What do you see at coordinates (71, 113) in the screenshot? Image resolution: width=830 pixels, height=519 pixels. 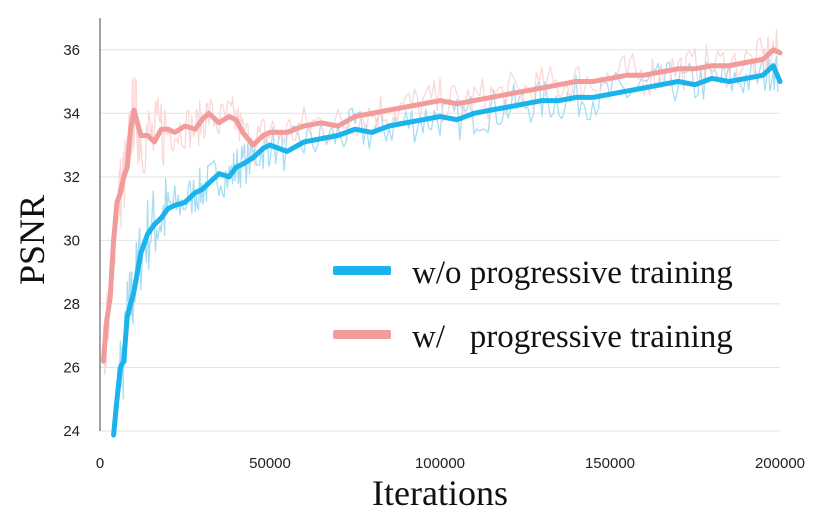 I see `y-tick-label: 34` at bounding box center [71, 113].